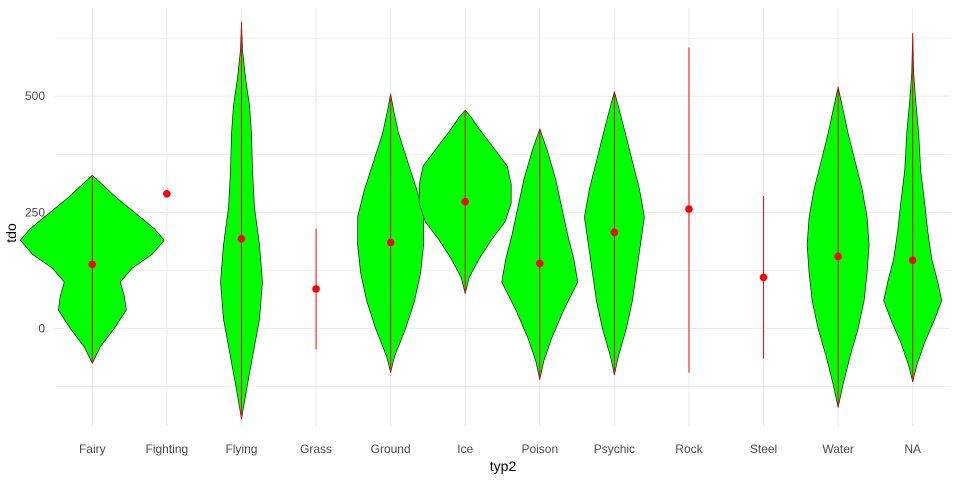  Describe the element at coordinates (391, 449) in the screenshot. I see `x-tick-label: Ground` at that location.